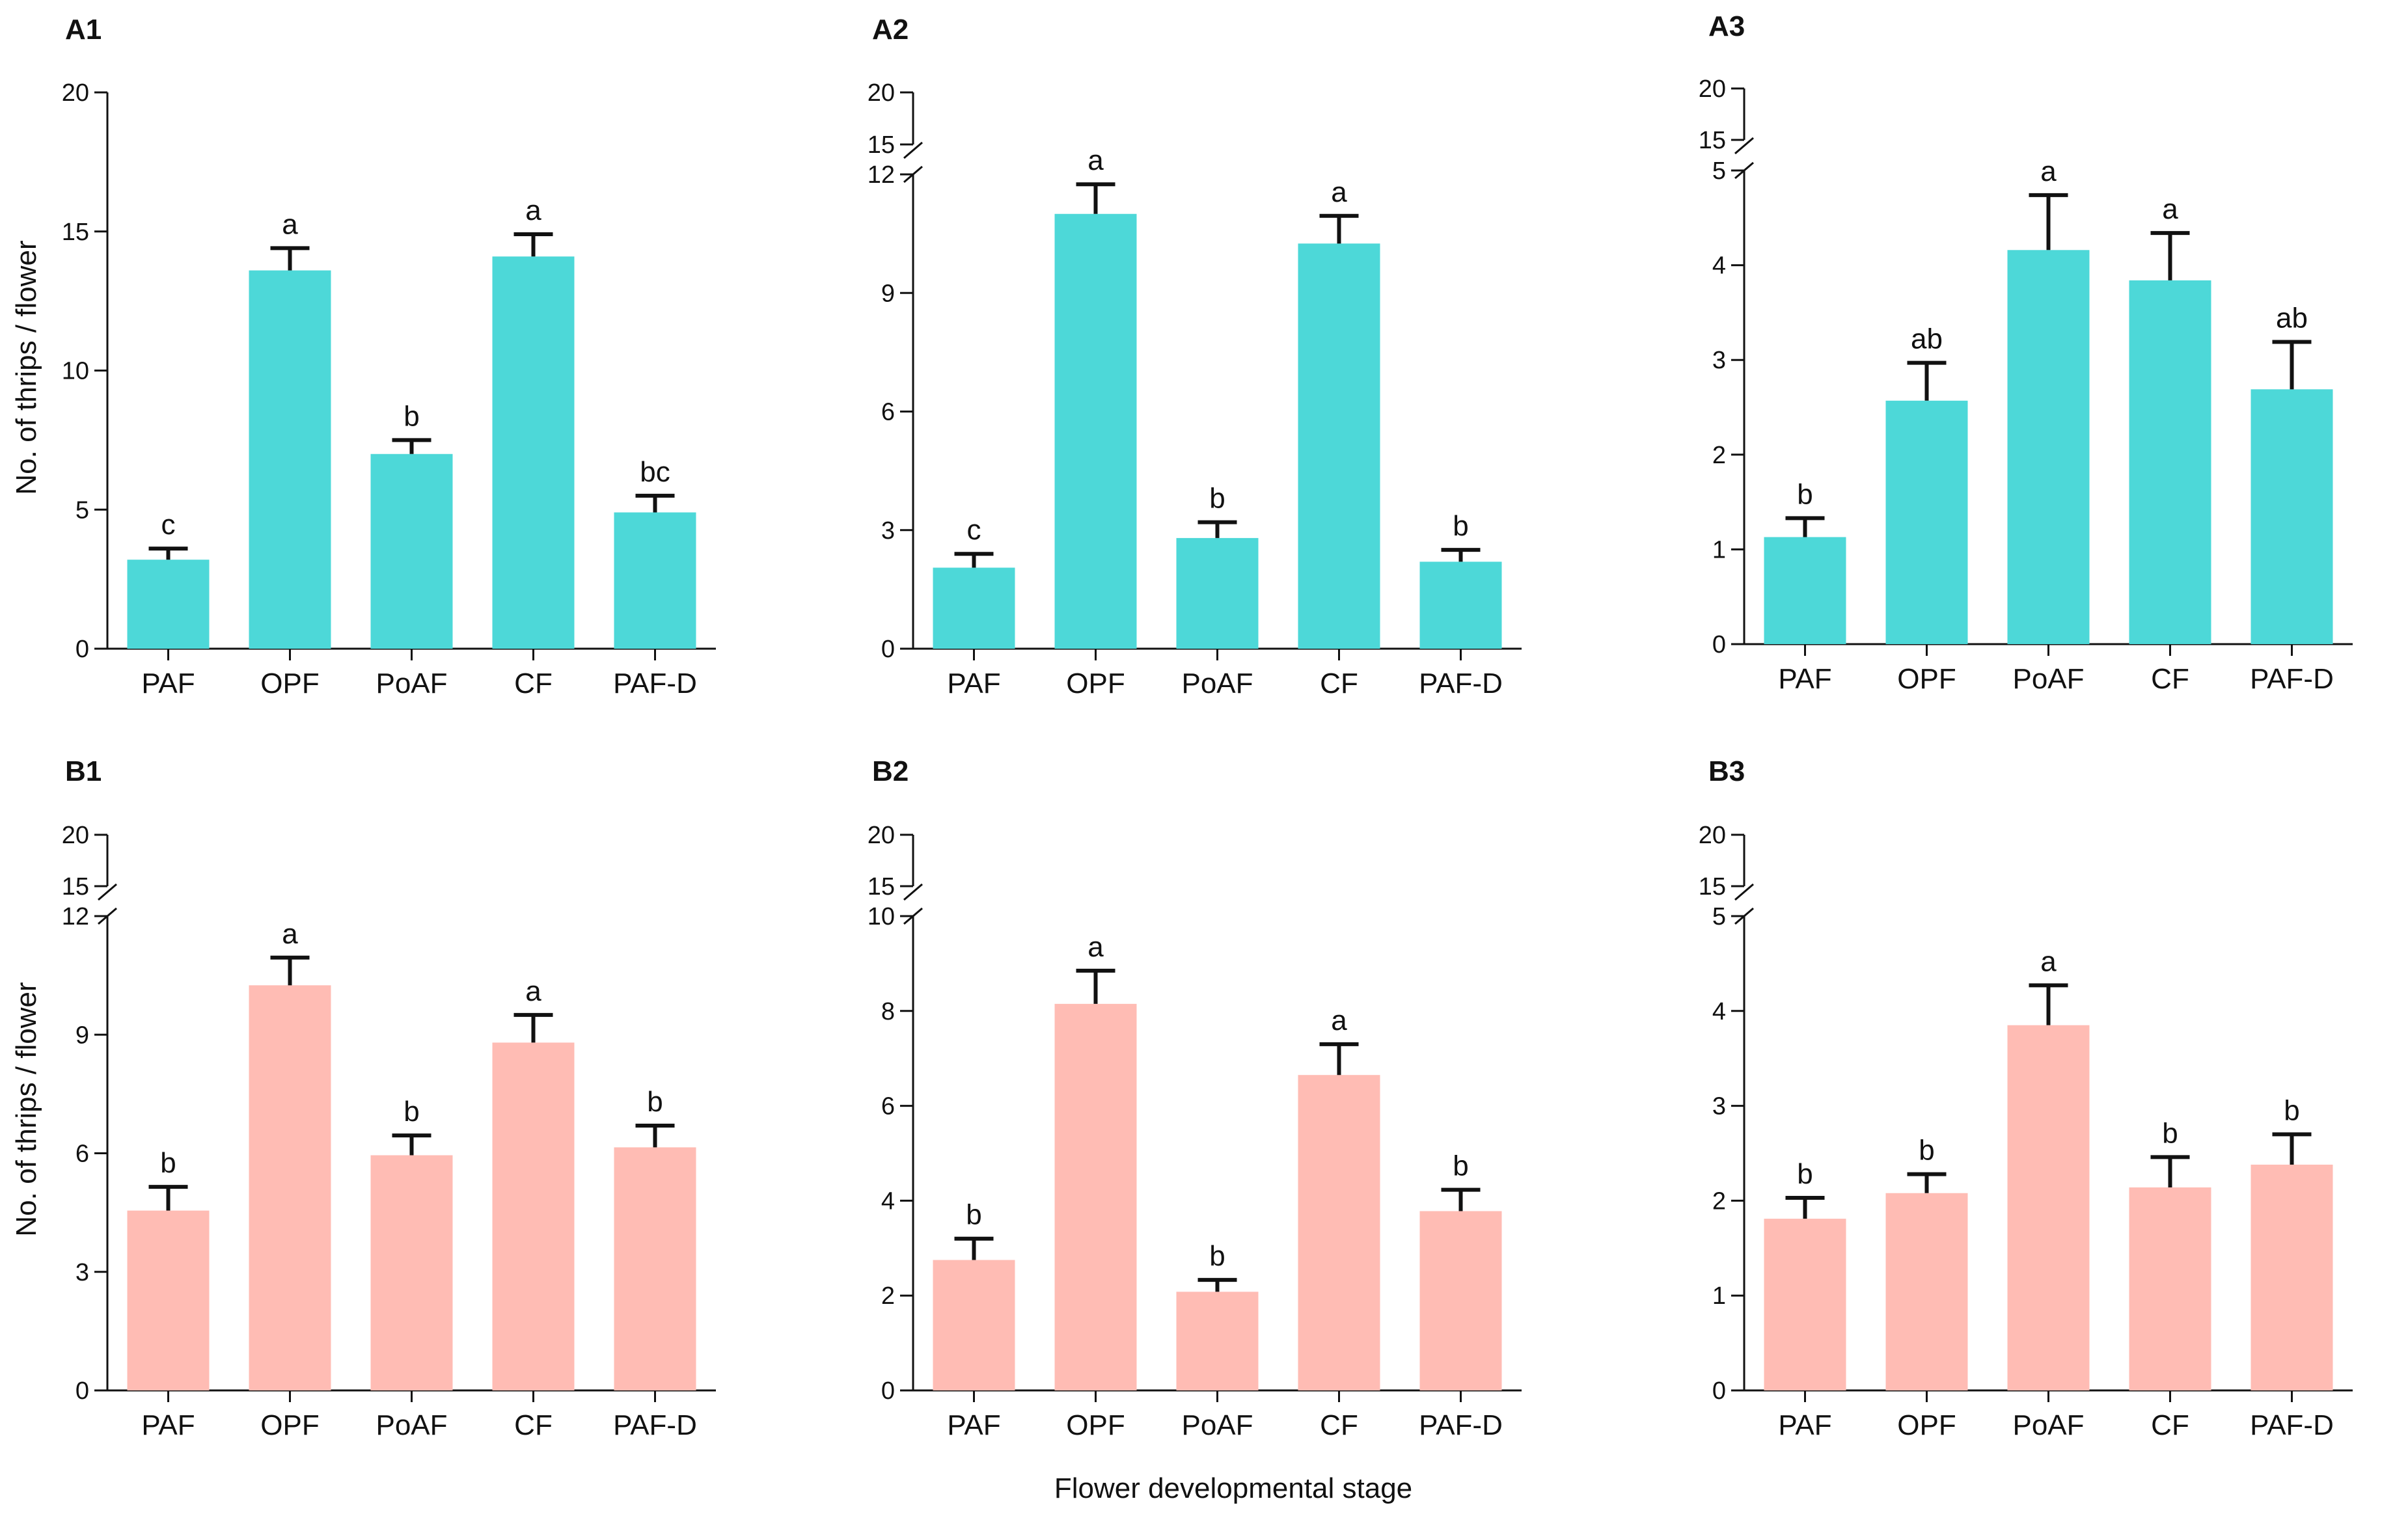  I want to click on chart-panel-b3: B3 0 1 2 3 4 5 15 20 b PAF b OPF a PoAF b CF b PAF-D, so click(2026, 1098).